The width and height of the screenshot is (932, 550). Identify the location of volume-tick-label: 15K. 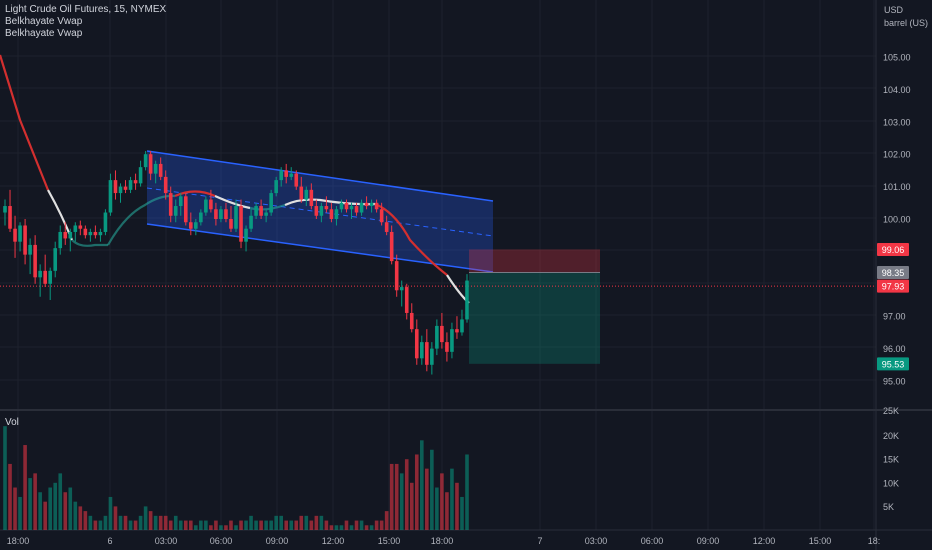
(891, 460).